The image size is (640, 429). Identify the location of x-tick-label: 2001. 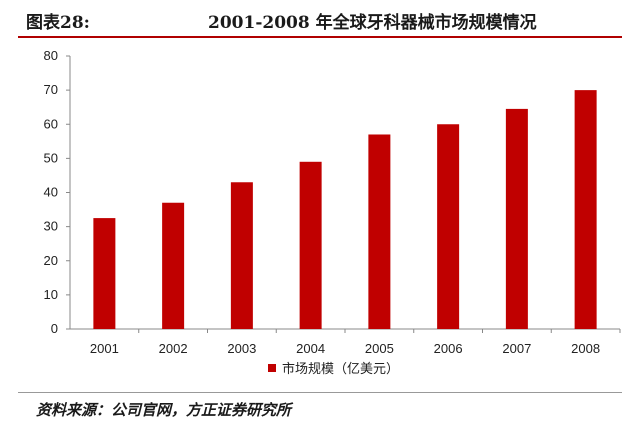
(104, 348).